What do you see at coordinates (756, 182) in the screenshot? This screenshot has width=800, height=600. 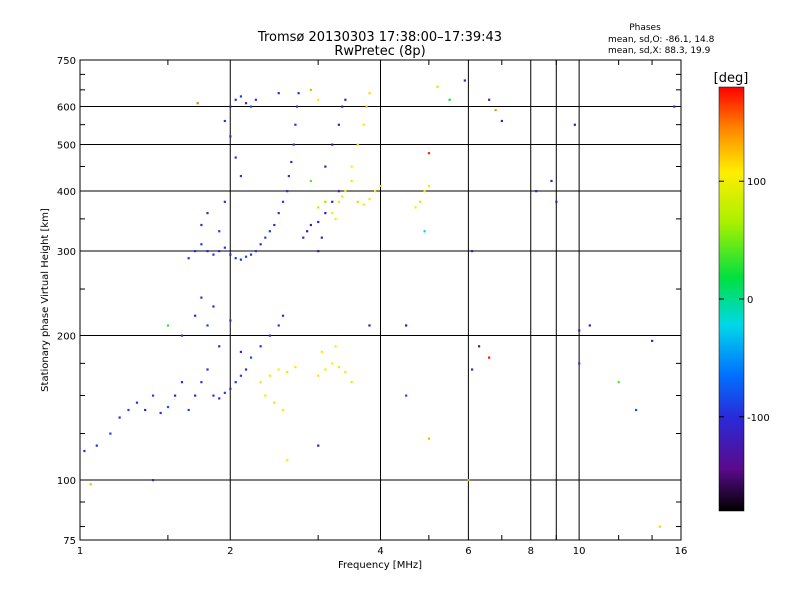 I see `colorbar-tick-label: 100` at bounding box center [756, 182].